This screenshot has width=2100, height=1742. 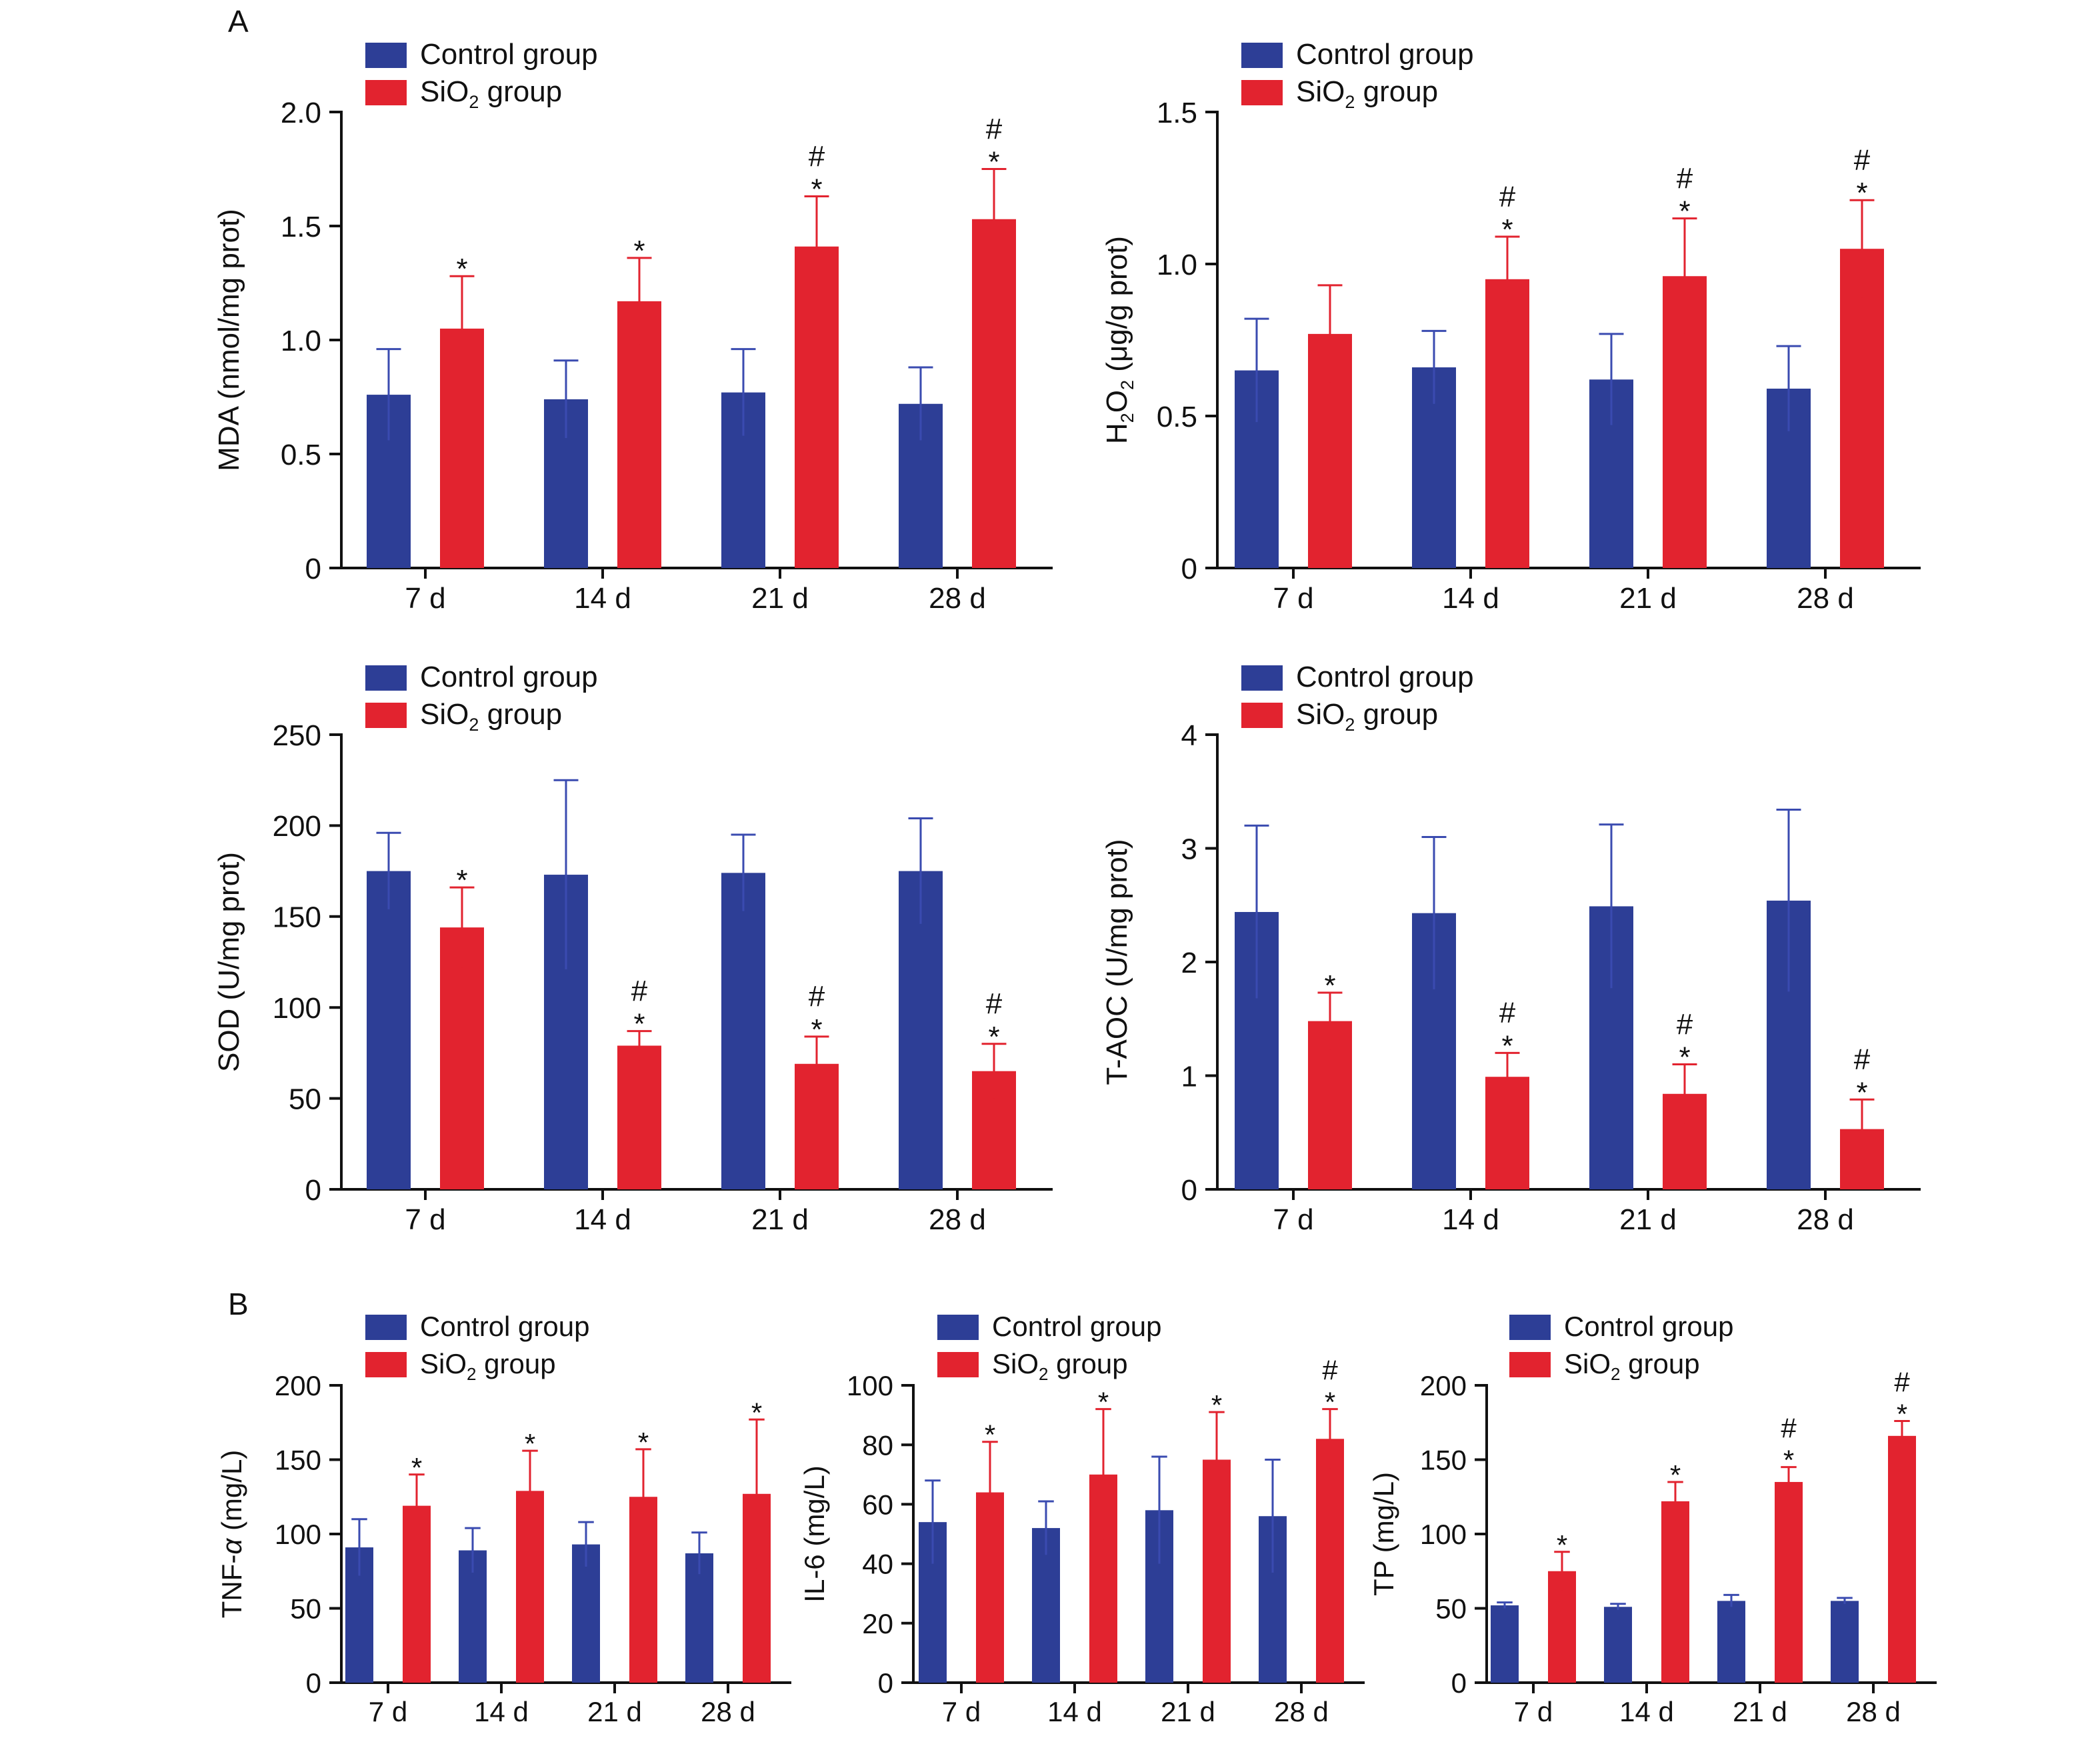 I want to click on panel-label-b: B, so click(x=238, y=1304).